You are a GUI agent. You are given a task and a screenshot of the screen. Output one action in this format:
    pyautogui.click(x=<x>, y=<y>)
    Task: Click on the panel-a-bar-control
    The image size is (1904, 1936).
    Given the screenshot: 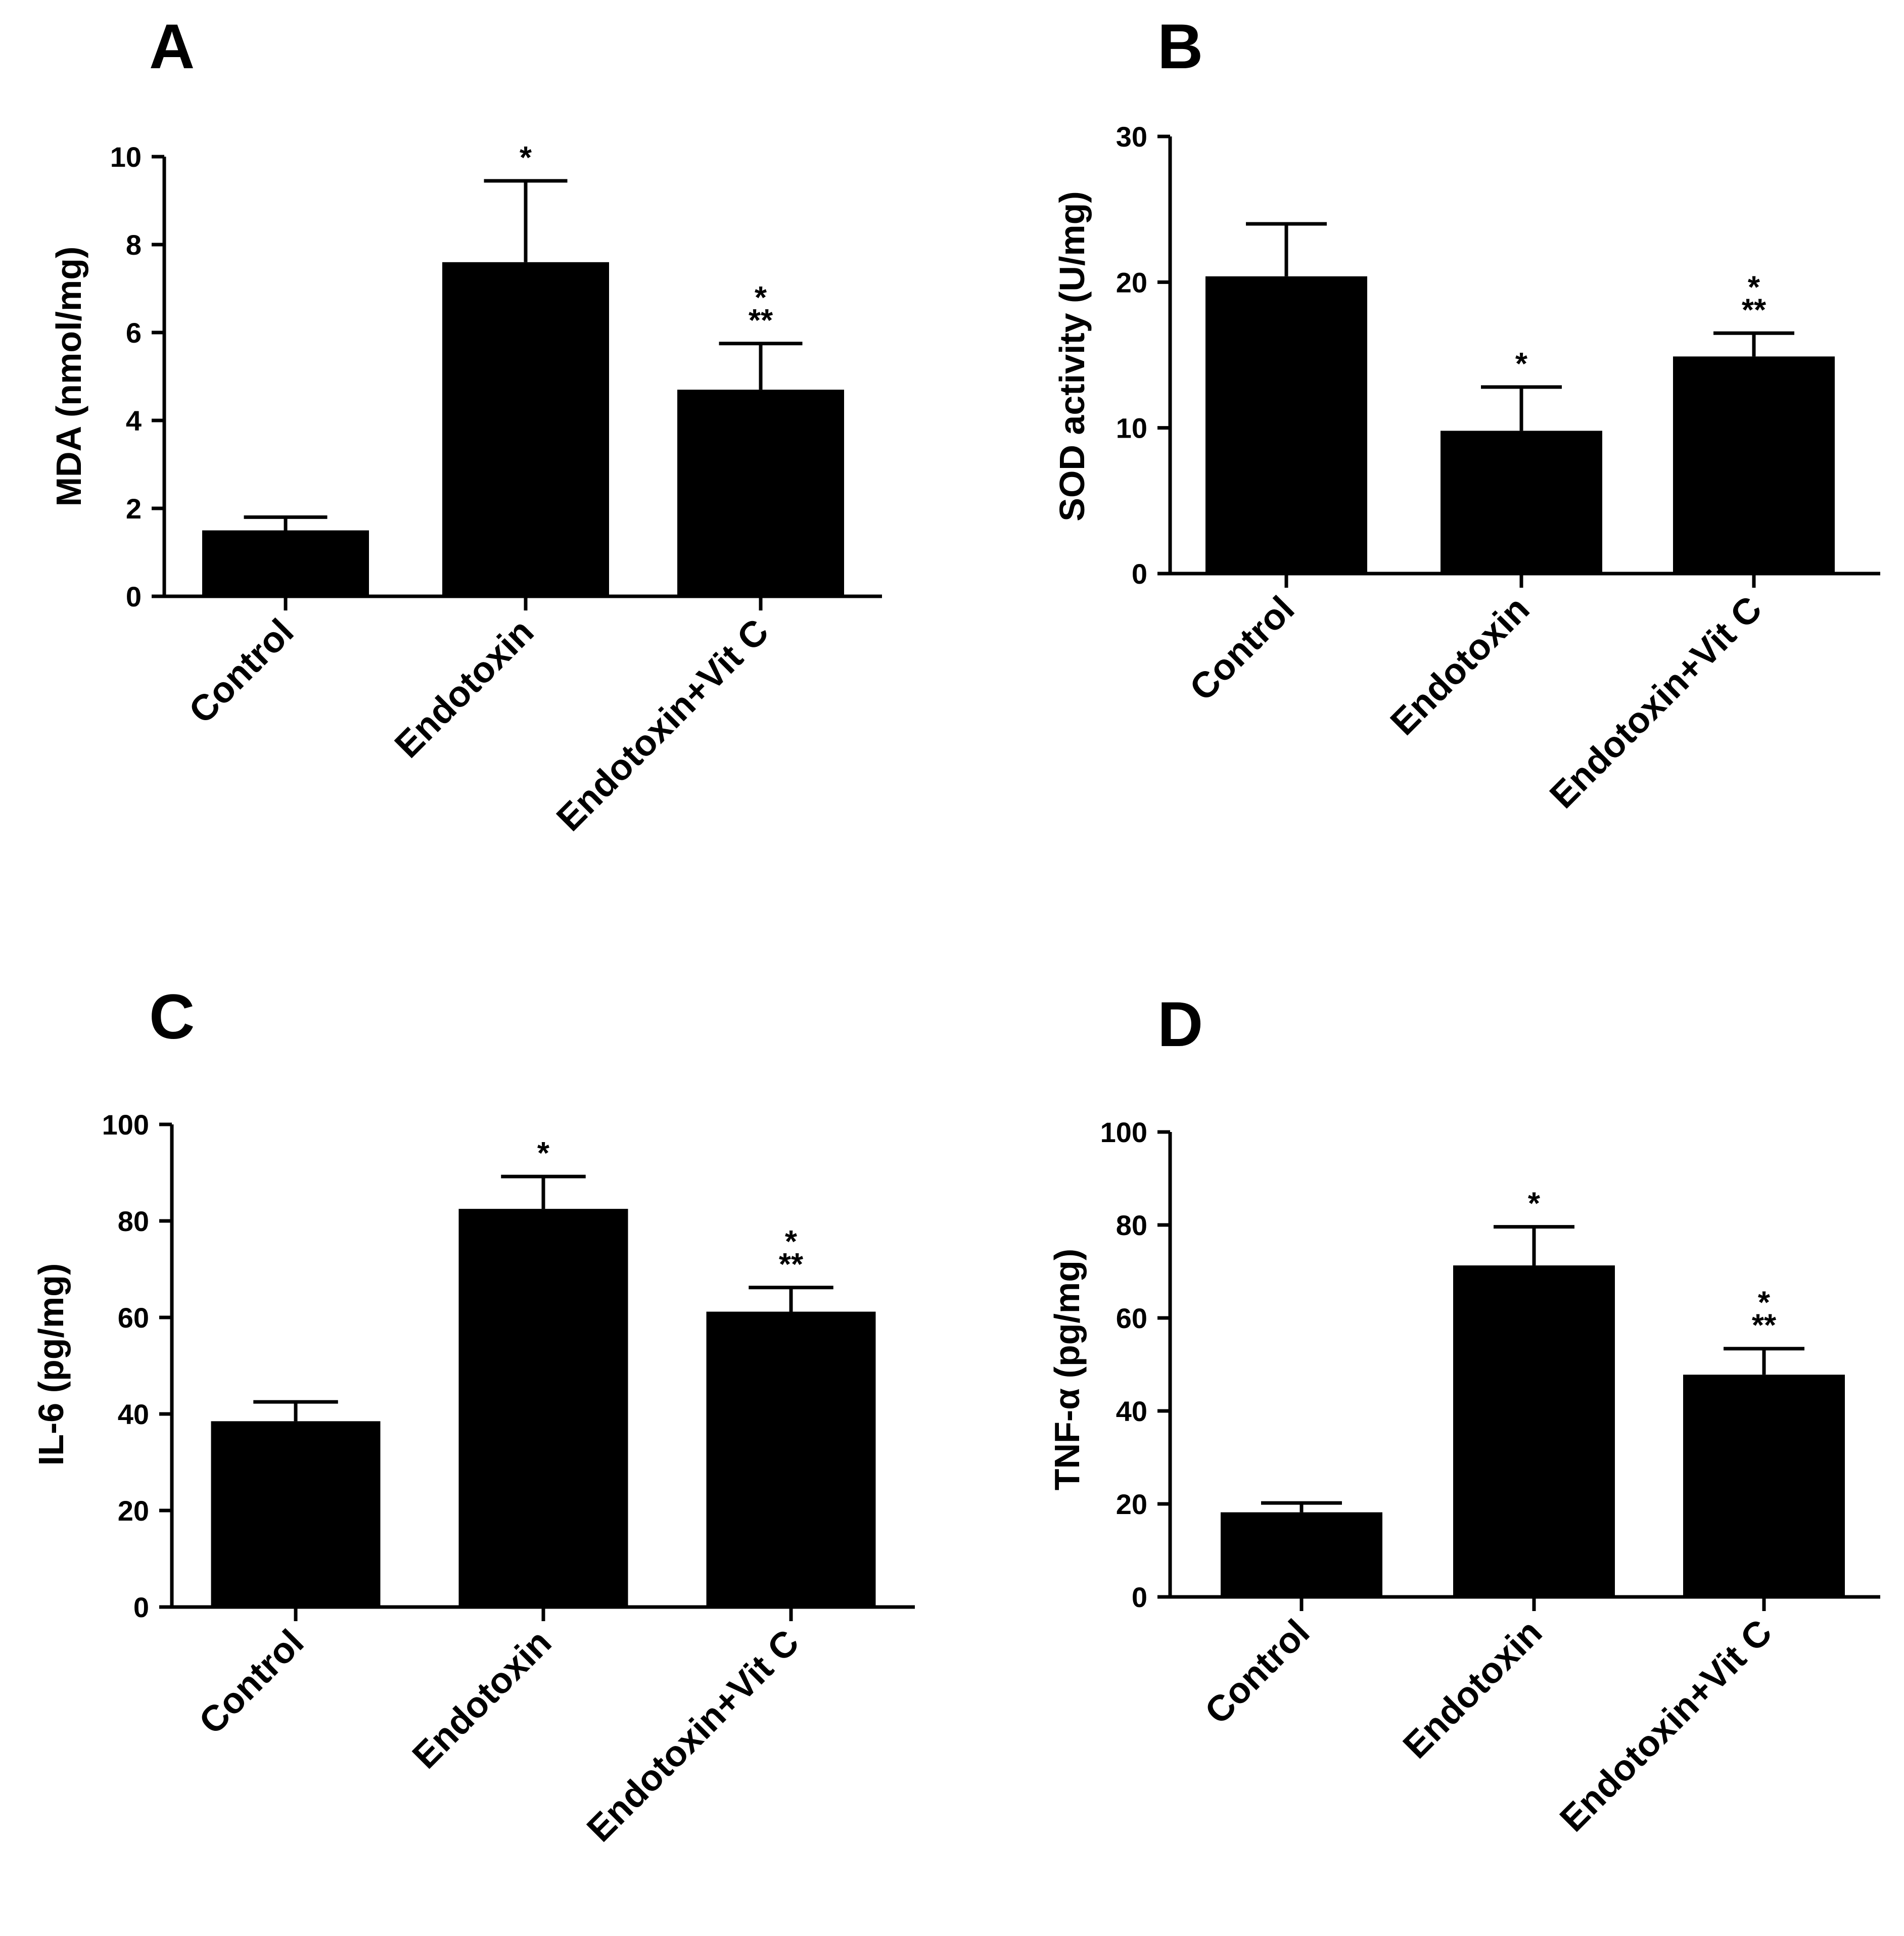 What is the action you would take?
    pyautogui.click(x=285, y=563)
    